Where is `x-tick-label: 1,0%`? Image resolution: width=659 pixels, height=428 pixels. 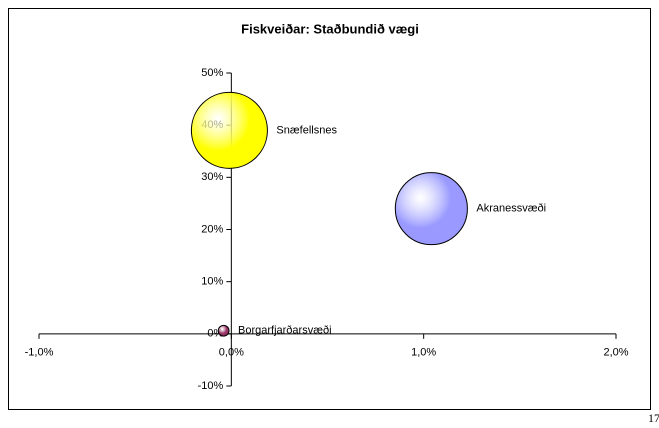 x-tick-label: 1,0% is located at coordinates (423, 353).